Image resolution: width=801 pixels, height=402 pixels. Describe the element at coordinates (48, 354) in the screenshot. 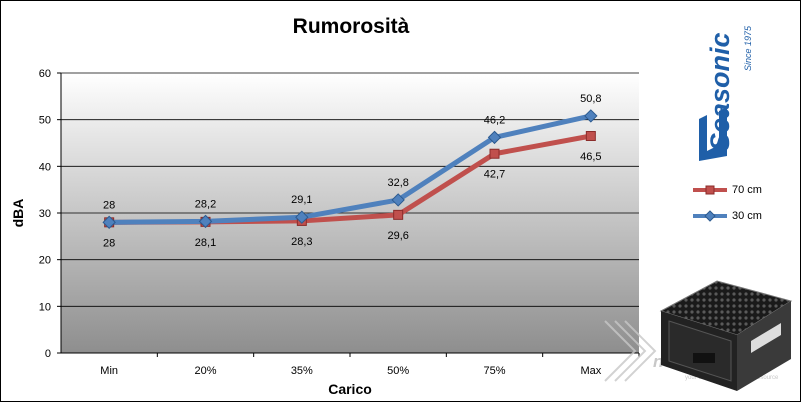

I see `y-tick-label: 0` at that location.